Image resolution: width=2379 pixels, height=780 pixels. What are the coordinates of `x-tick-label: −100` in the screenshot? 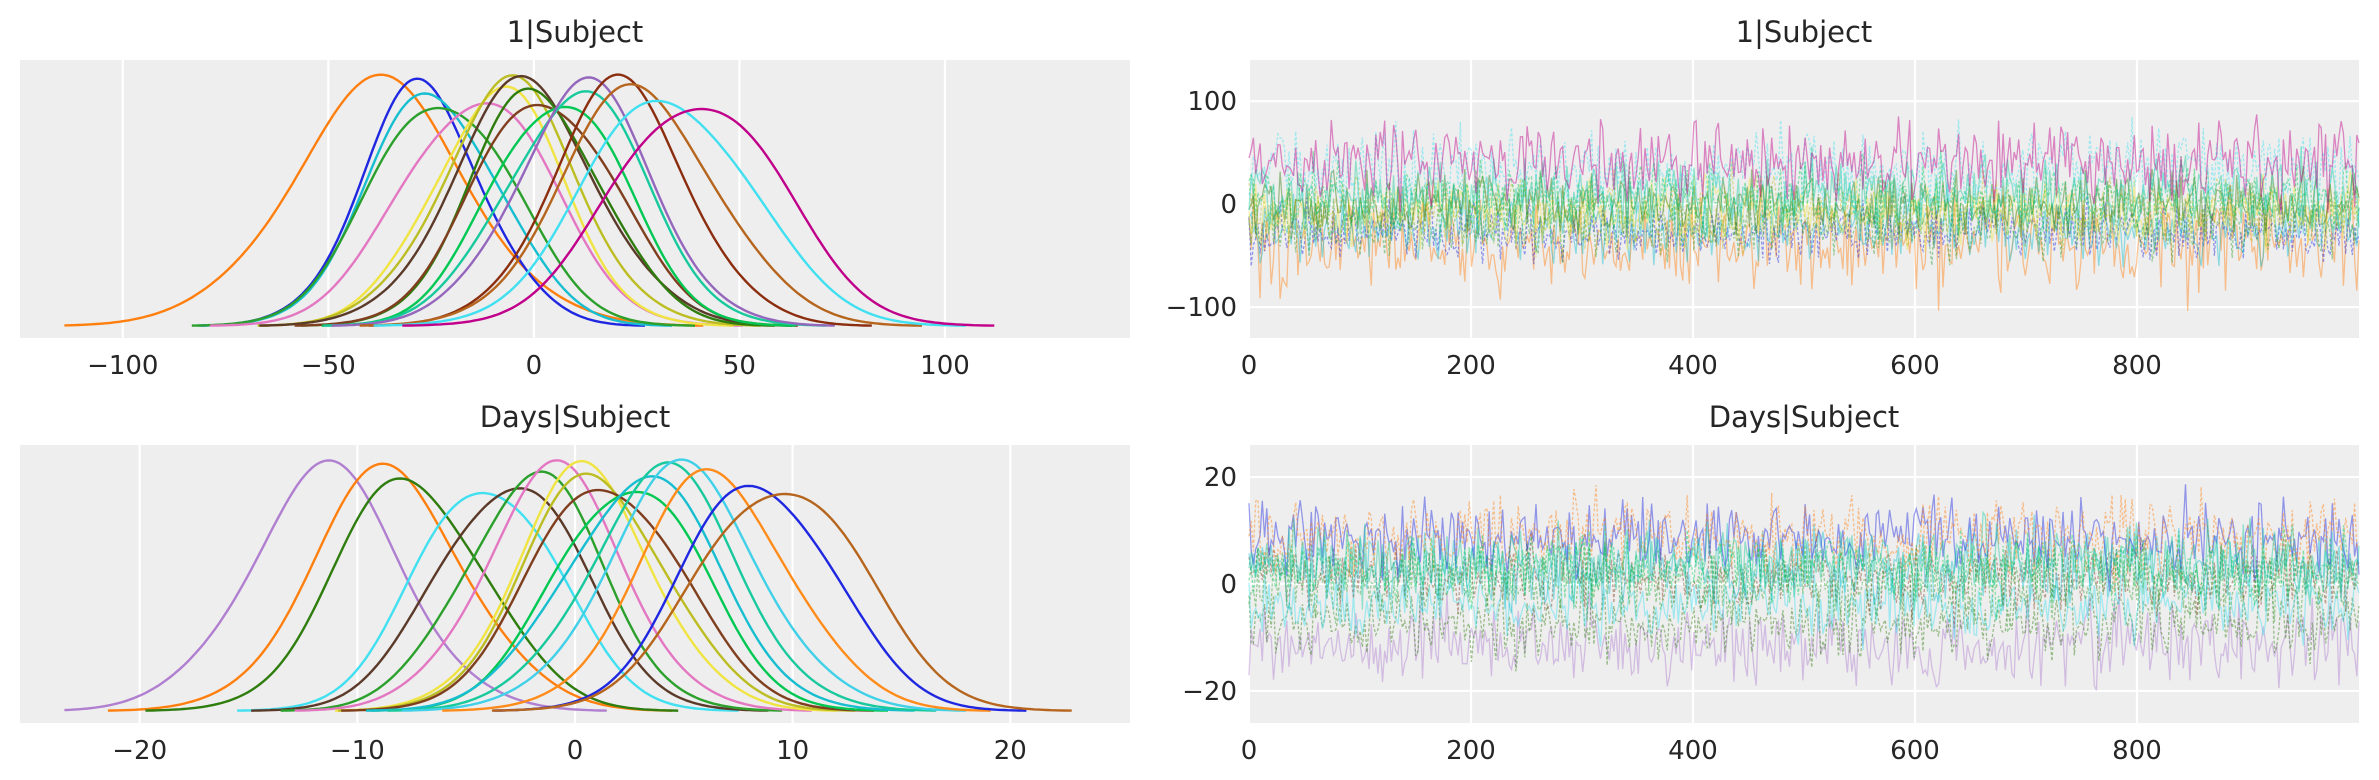 It's located at (122, 366).